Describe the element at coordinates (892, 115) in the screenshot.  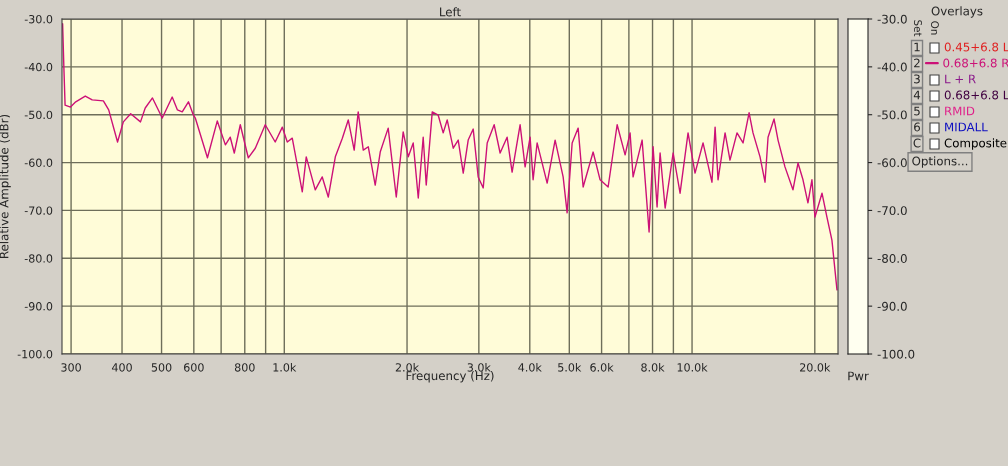
I see `y2-tick-label: -50.0` at that location.